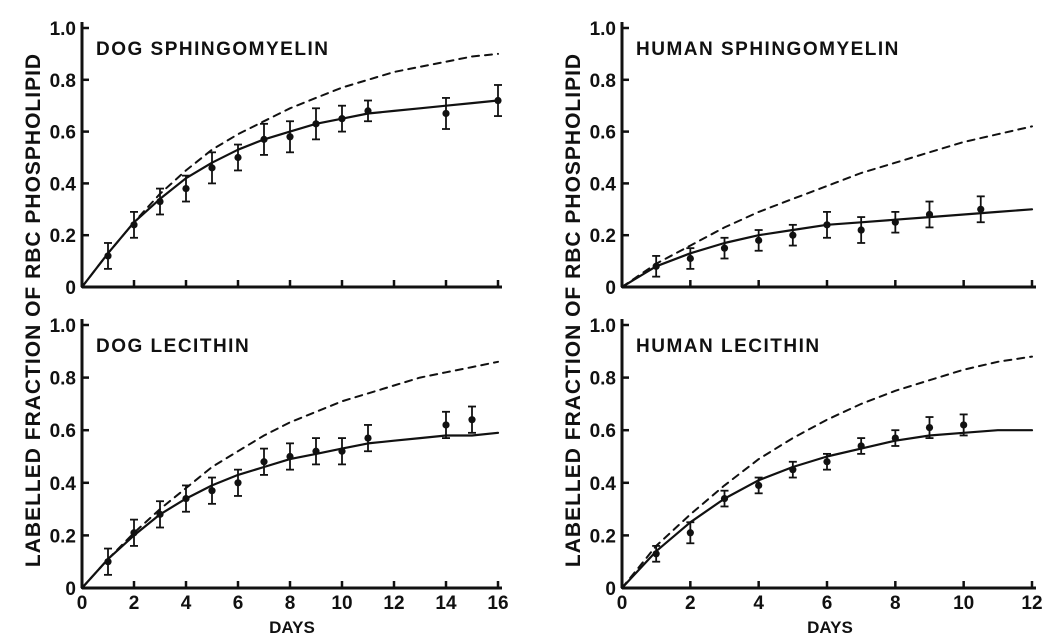 The height and width of the screenshot is (640, 1046). I want to click on x-tick-label: 16, so click(497, 603).